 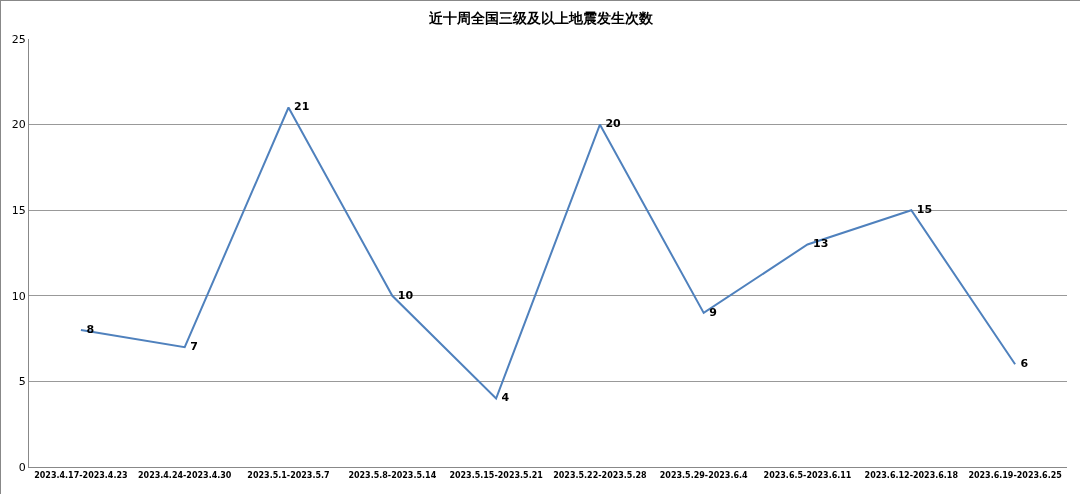 I want to click on y-tick-label: 0, so click(x=22, y=467).